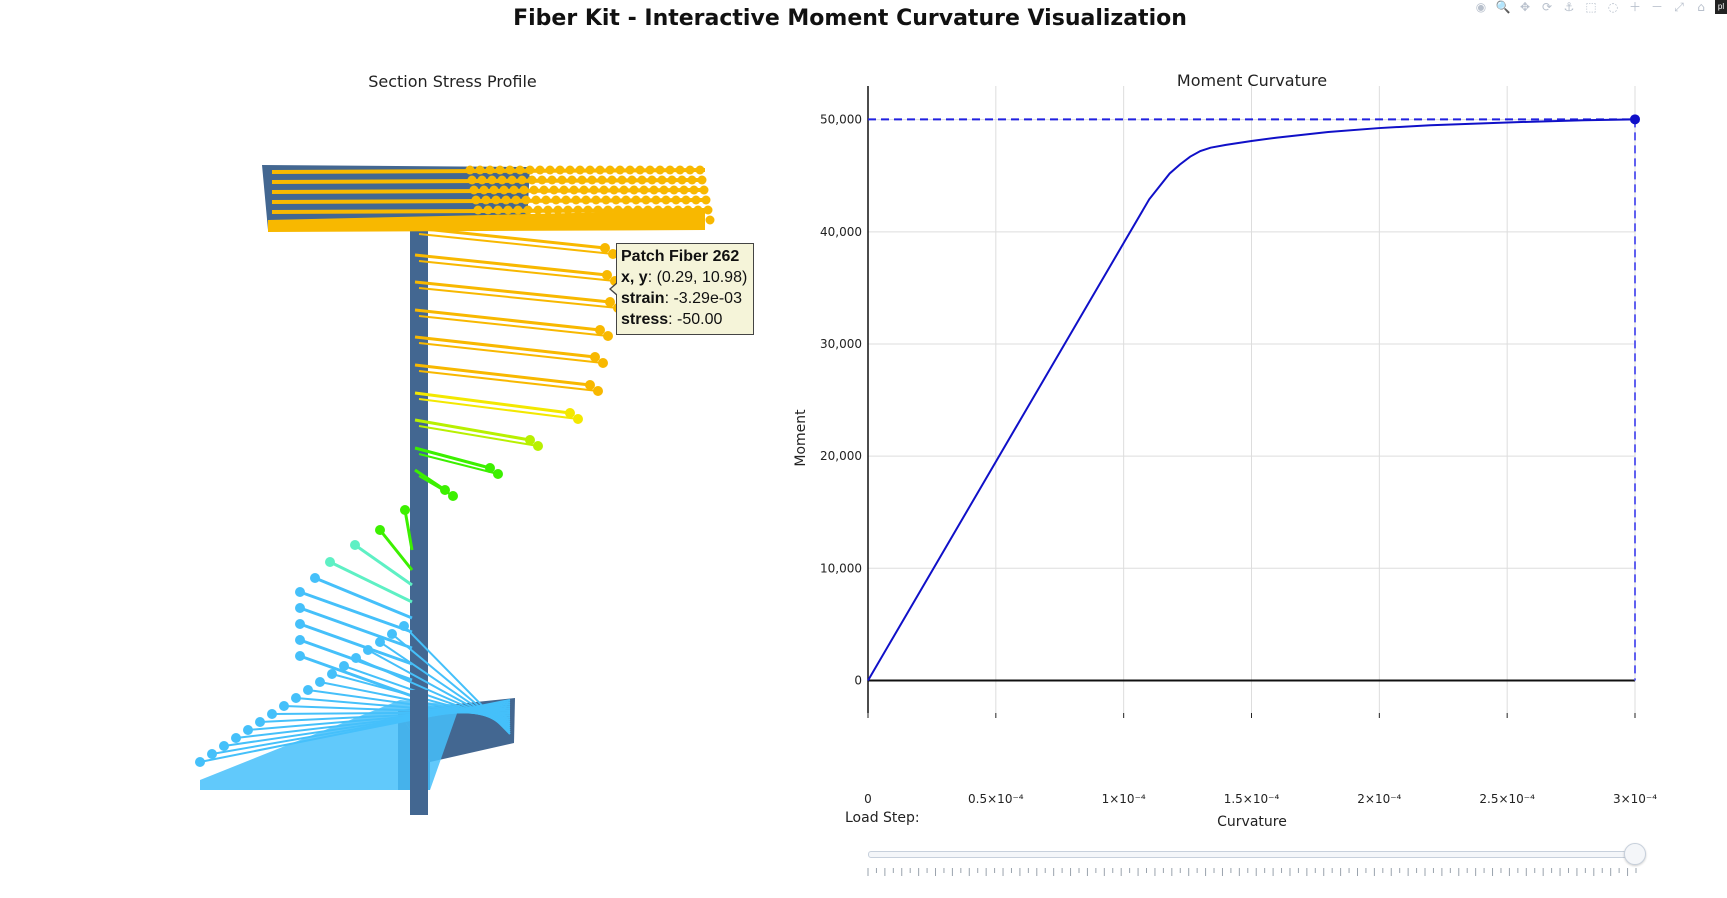  Describe the element at coordinates (613, 289) in the screenshot. I see `tooltip-arrow` at that location.